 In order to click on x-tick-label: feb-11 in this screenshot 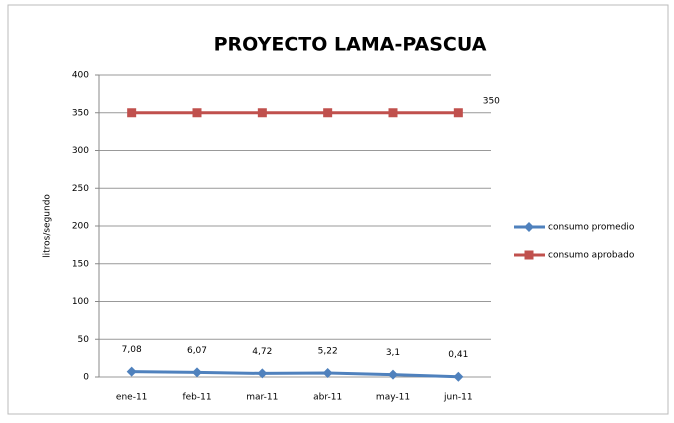, I will do `click(196, 398)`.